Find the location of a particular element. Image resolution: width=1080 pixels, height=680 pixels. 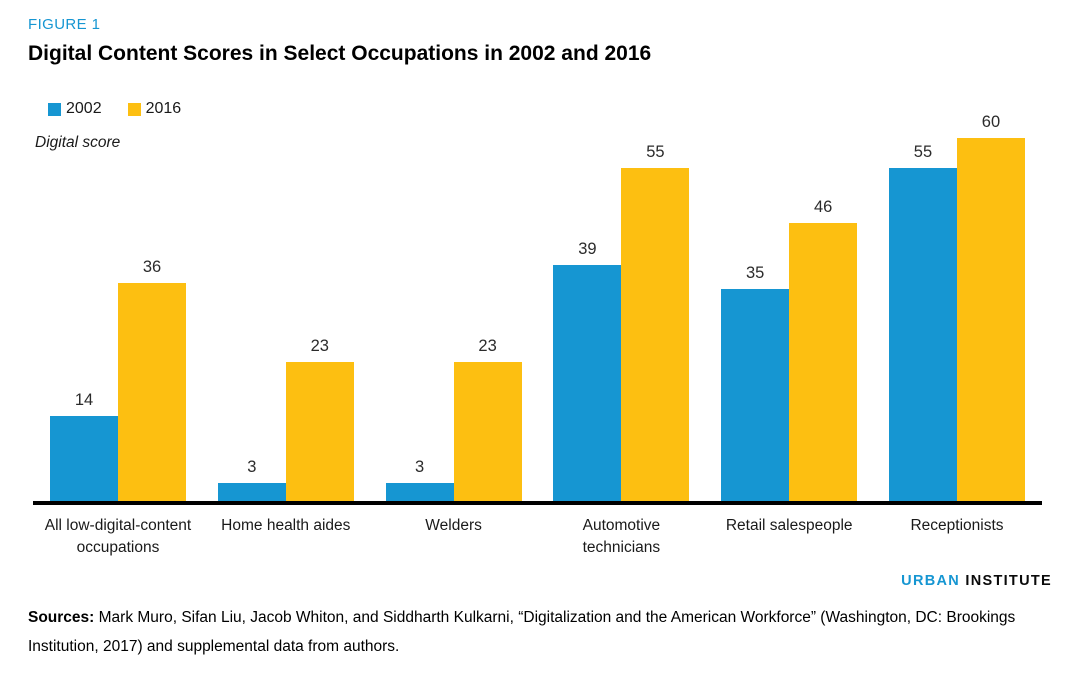

chart-legend: 2002 2016 is located at coordinates (550, 109).